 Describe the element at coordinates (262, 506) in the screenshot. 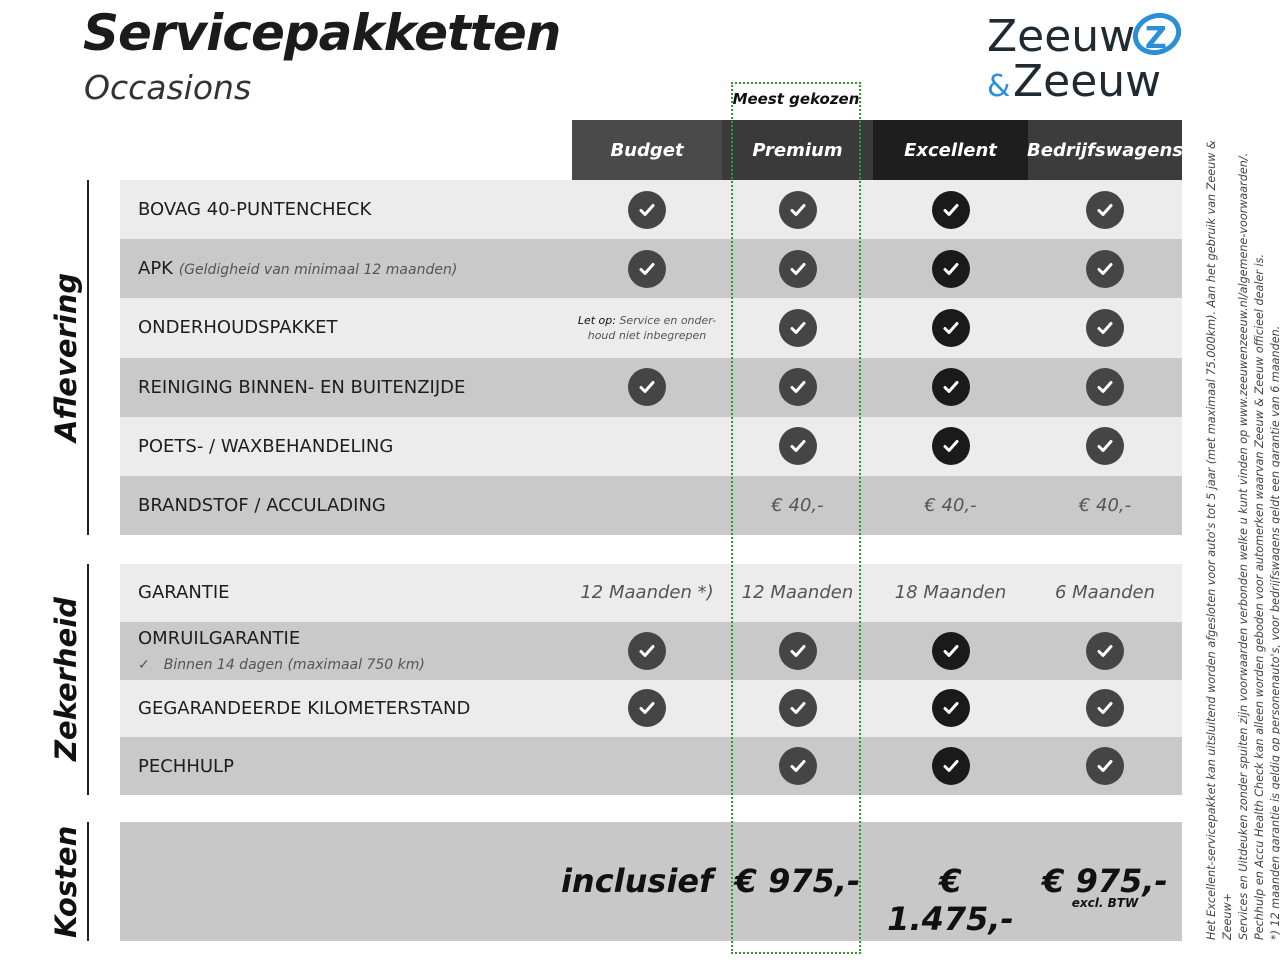

I see `row-label-text: BRANDSTOF / ACCULADING` at that location.